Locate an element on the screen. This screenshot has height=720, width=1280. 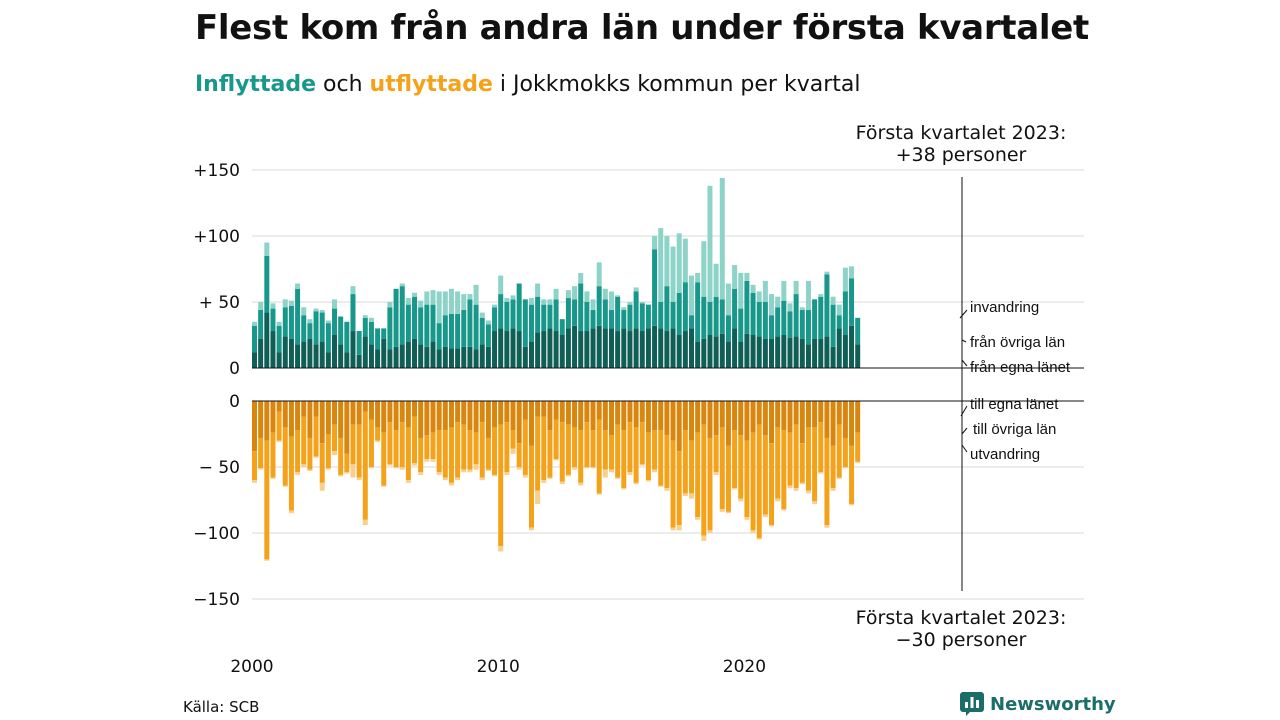
segment-label-fran-ovriga-lan: från övriga län is located at coordinates (1017, 342).